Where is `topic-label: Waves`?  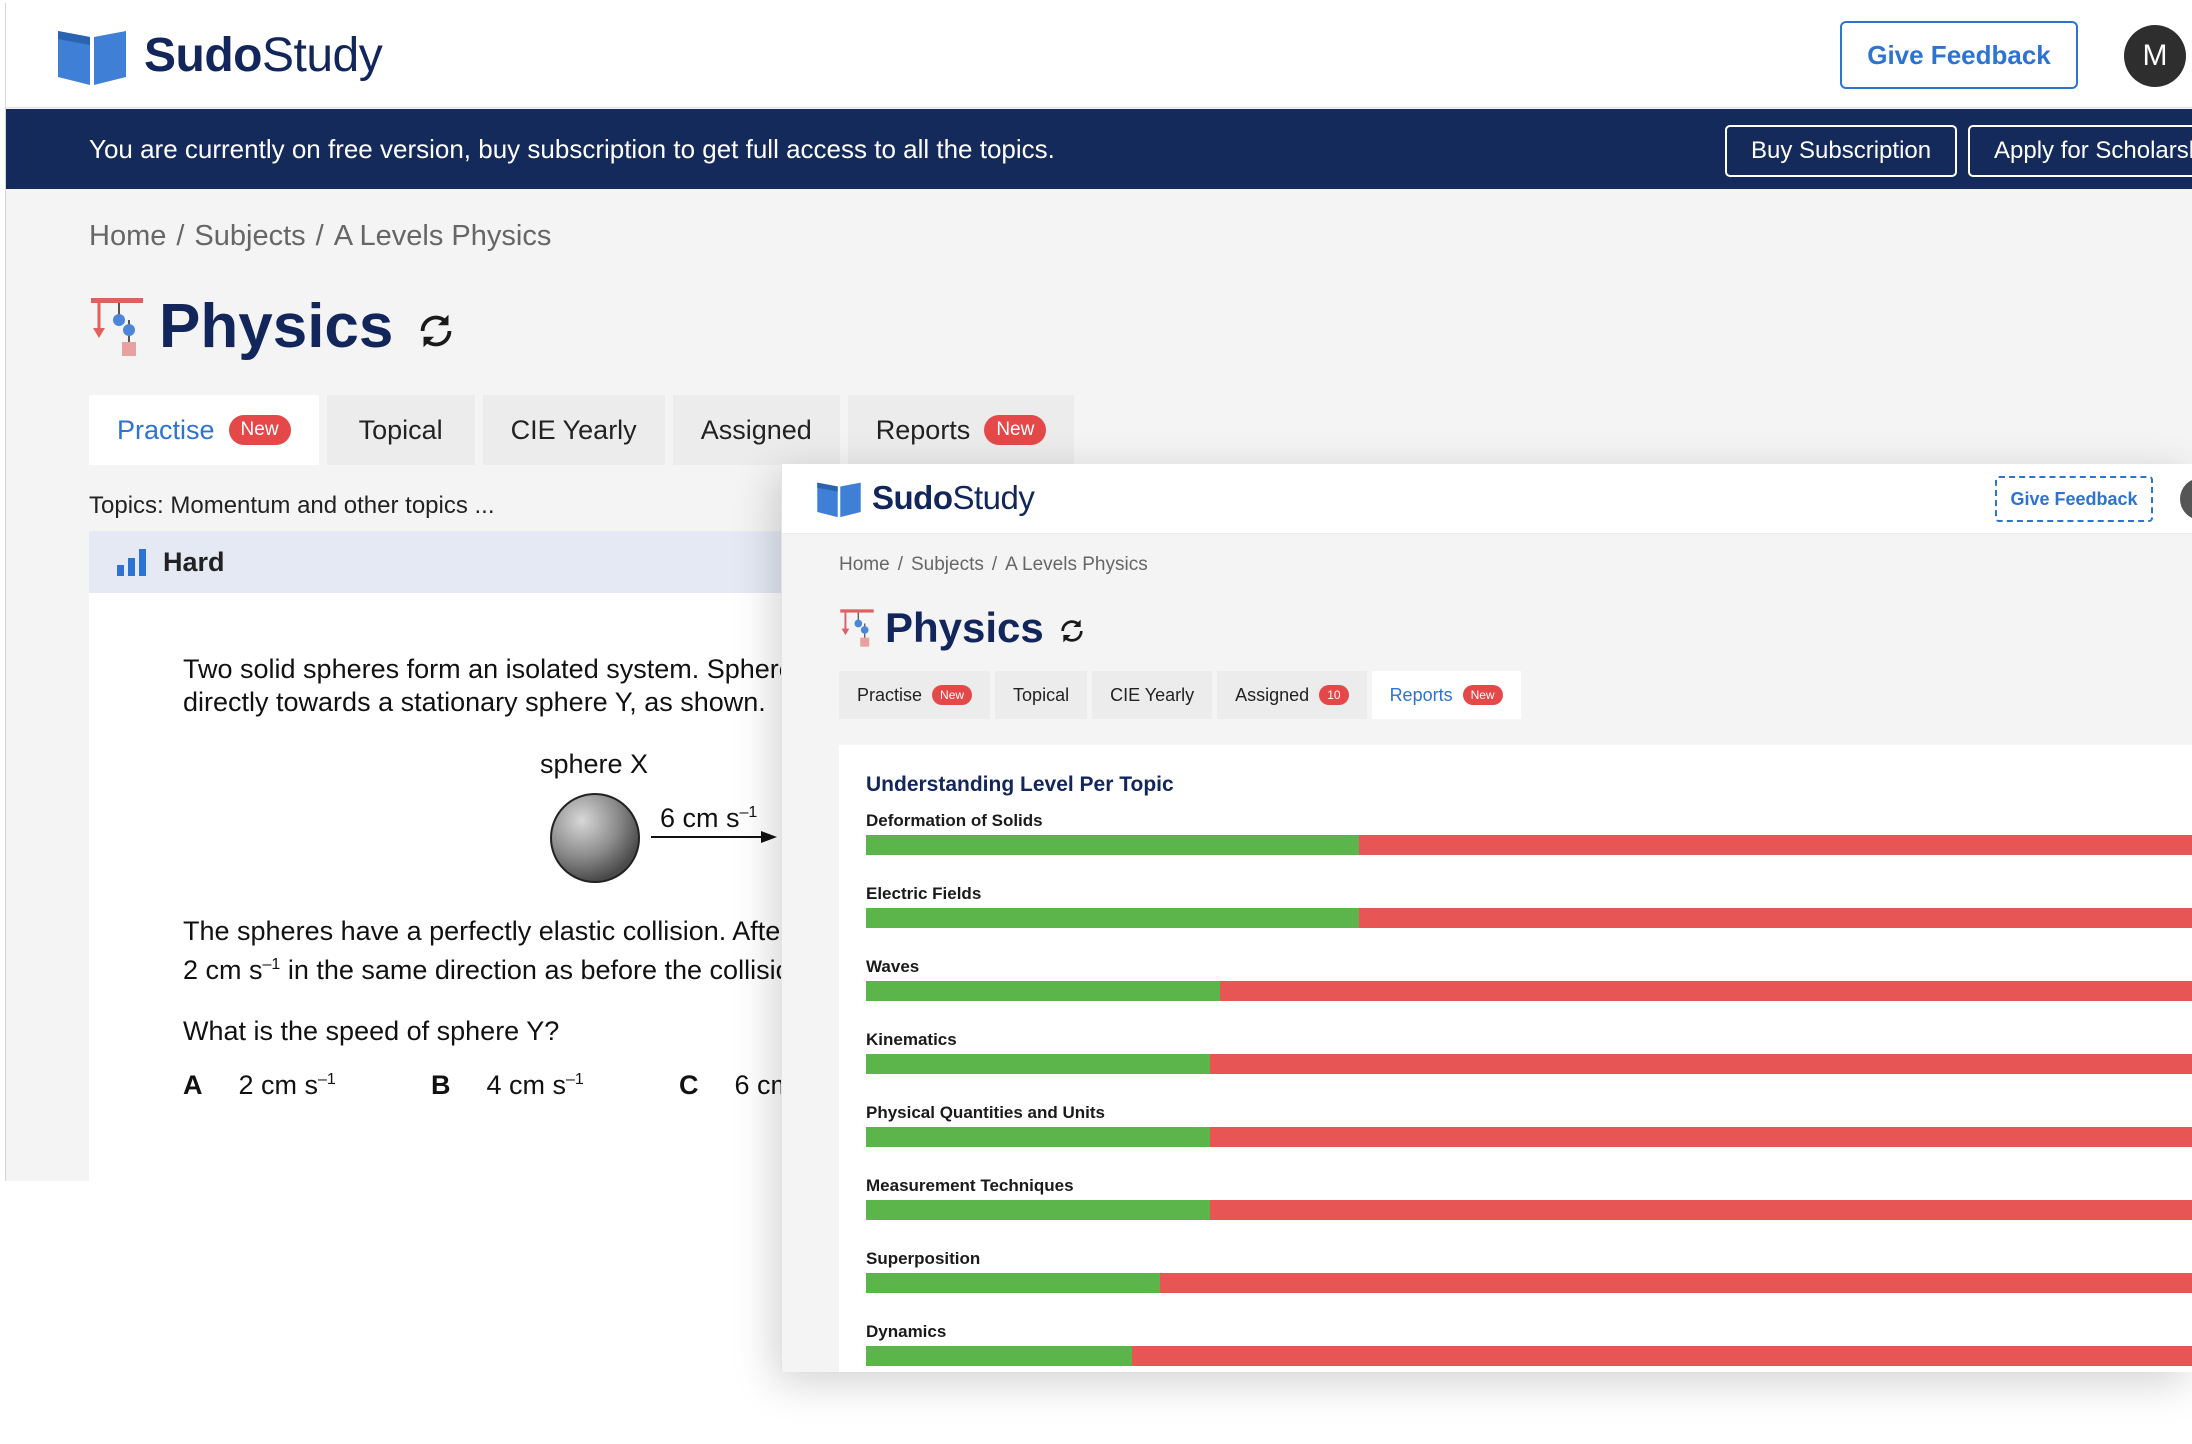
topic-label: Waves is located at coordinates (893, 966).